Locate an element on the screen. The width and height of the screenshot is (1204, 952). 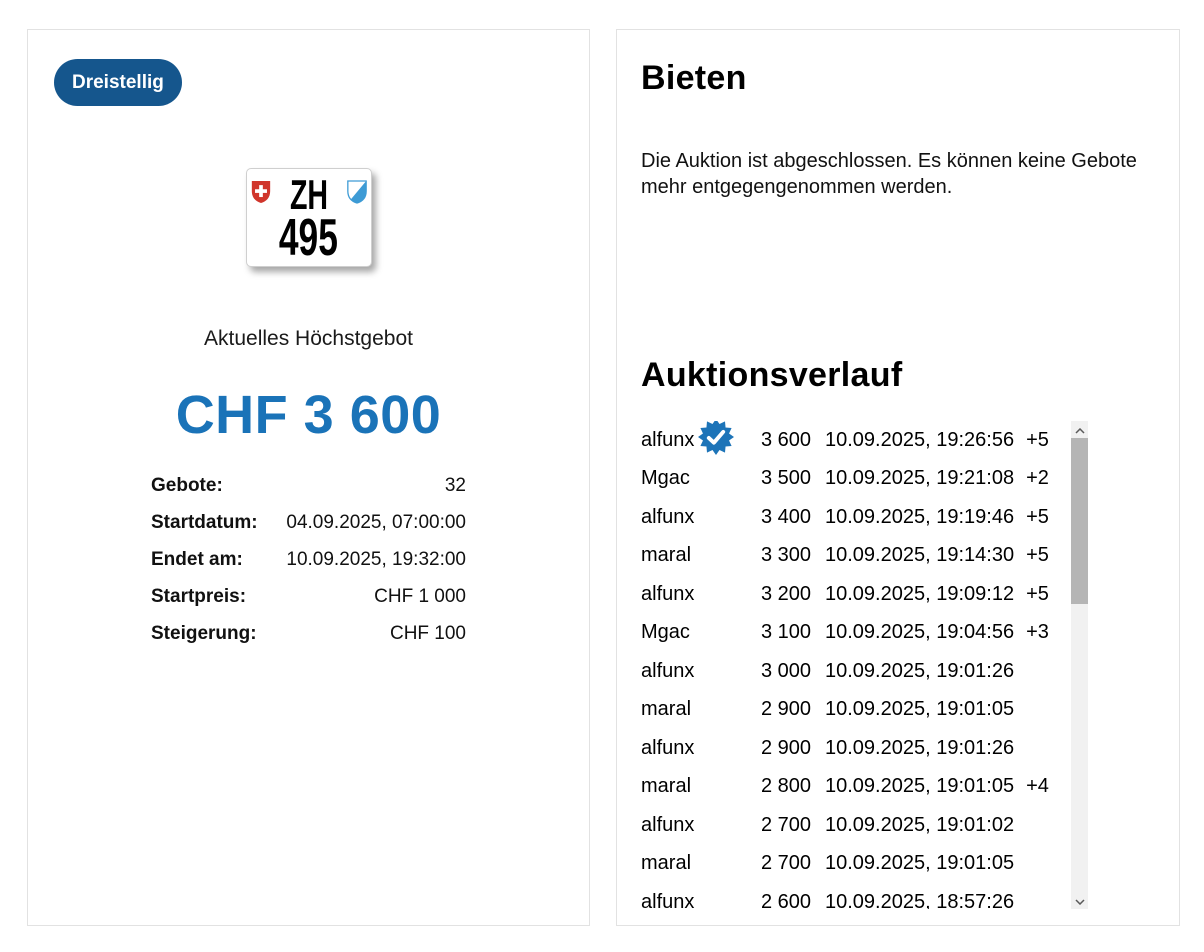
bid-row: alfunx 3 600 10.09.2025, 19:26:56 +5 is located at coordinates (856, 440).